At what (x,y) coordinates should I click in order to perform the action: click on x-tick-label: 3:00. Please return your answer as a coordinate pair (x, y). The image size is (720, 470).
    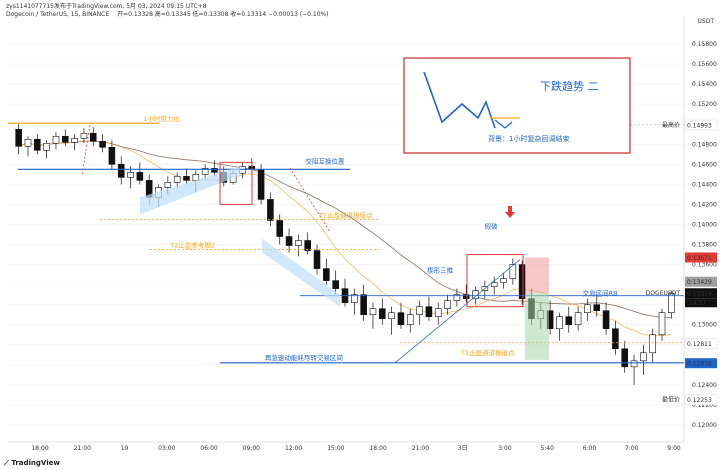
    Looking at the image, I should click on (505, 448).